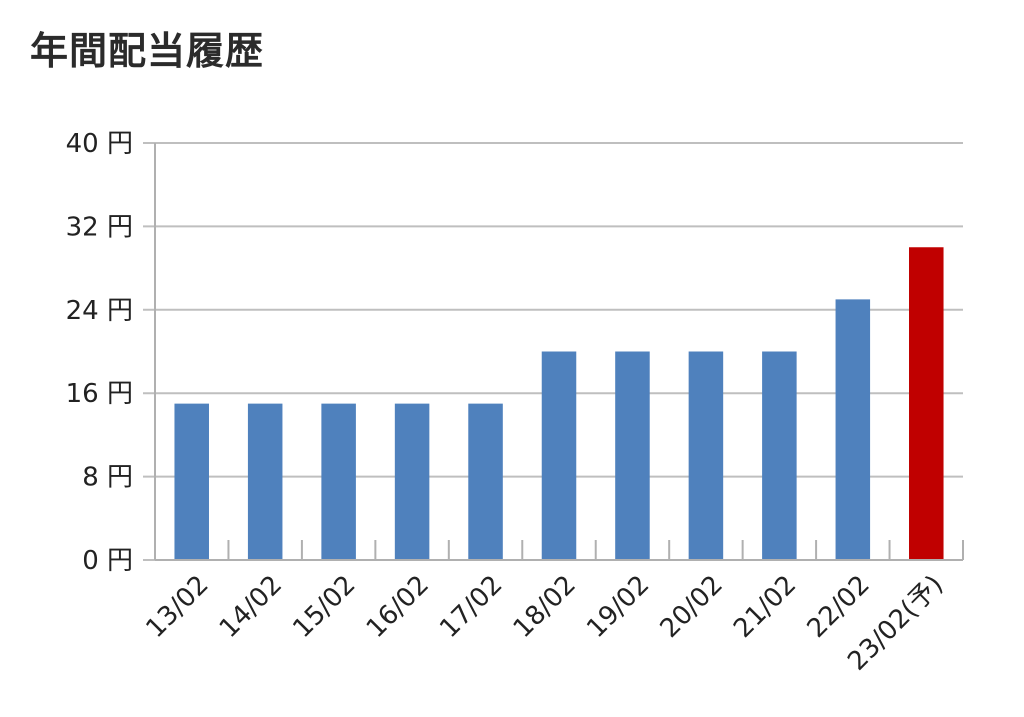  What do you see at coordinates (147, 51) in the screenshot?
I see `chart-title: 年間配当履歴` at bounding box center [147, 51].